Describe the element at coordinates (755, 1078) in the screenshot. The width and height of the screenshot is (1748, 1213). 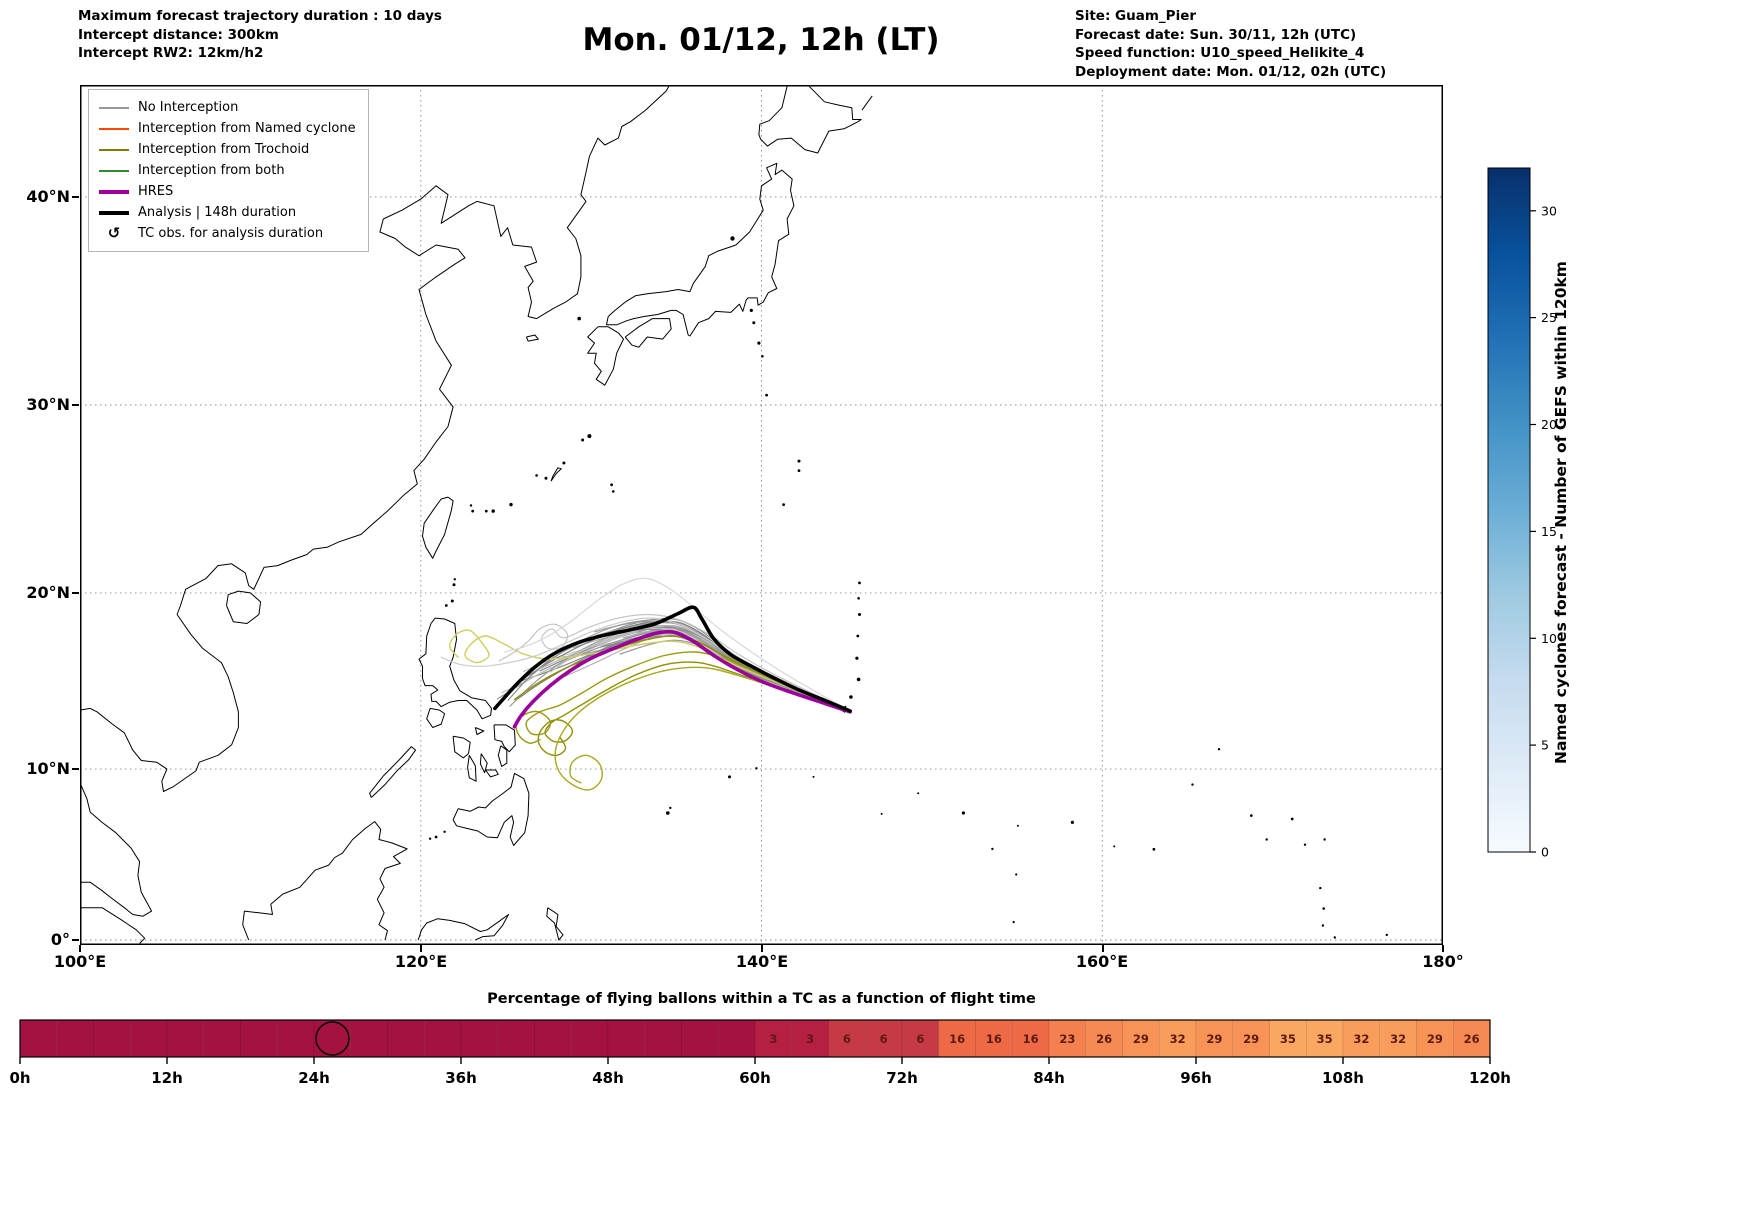
I see `flight-time-tick-label: 60h` at that location.